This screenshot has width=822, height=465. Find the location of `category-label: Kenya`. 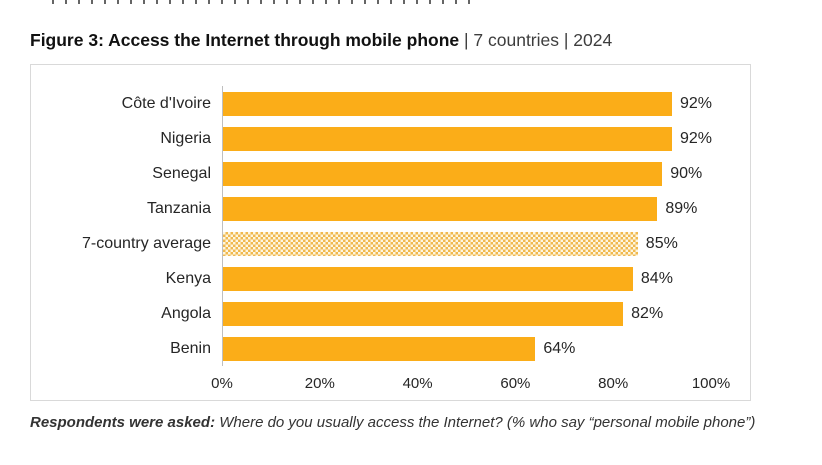

category-label: Kenya is located at coordinates (188, 278).